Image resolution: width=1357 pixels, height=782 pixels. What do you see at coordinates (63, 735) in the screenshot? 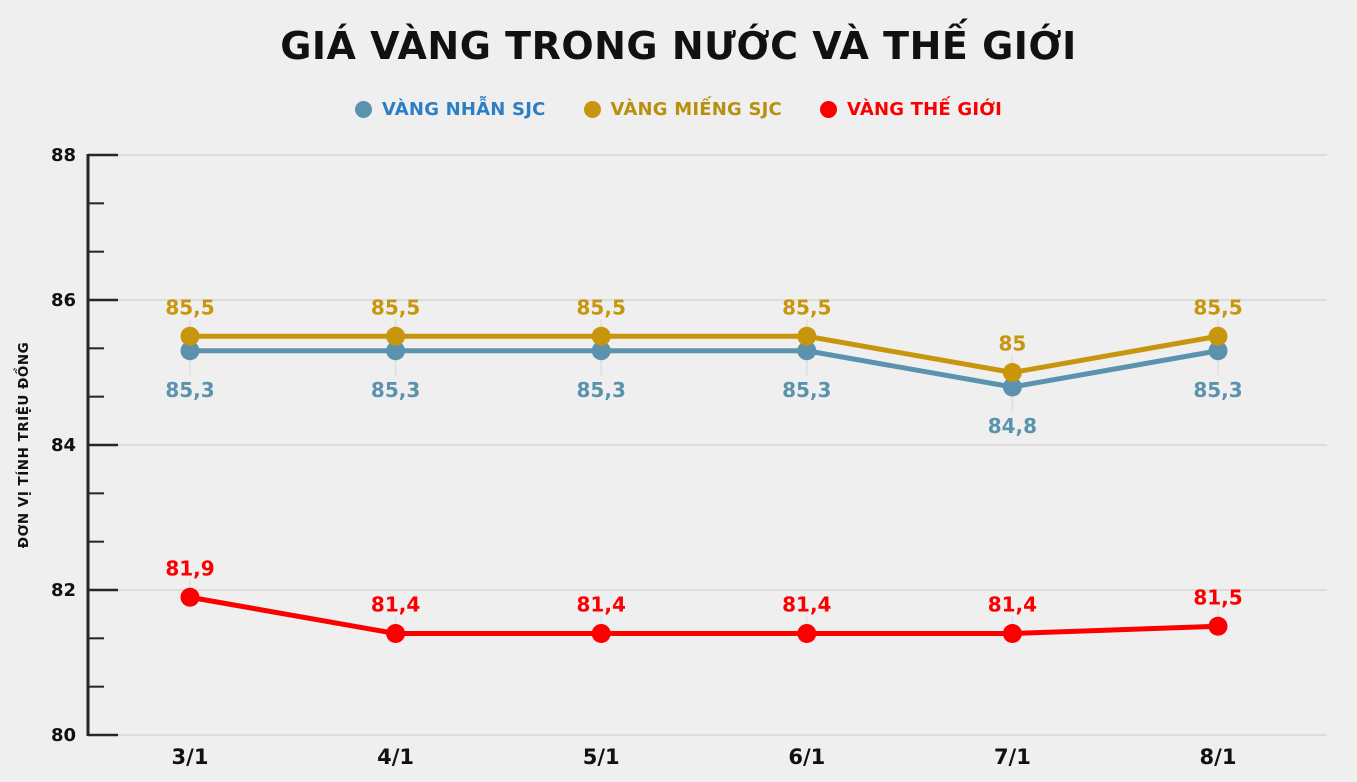
I see `y-tick-label: 80` at bounding box center [63, 735].